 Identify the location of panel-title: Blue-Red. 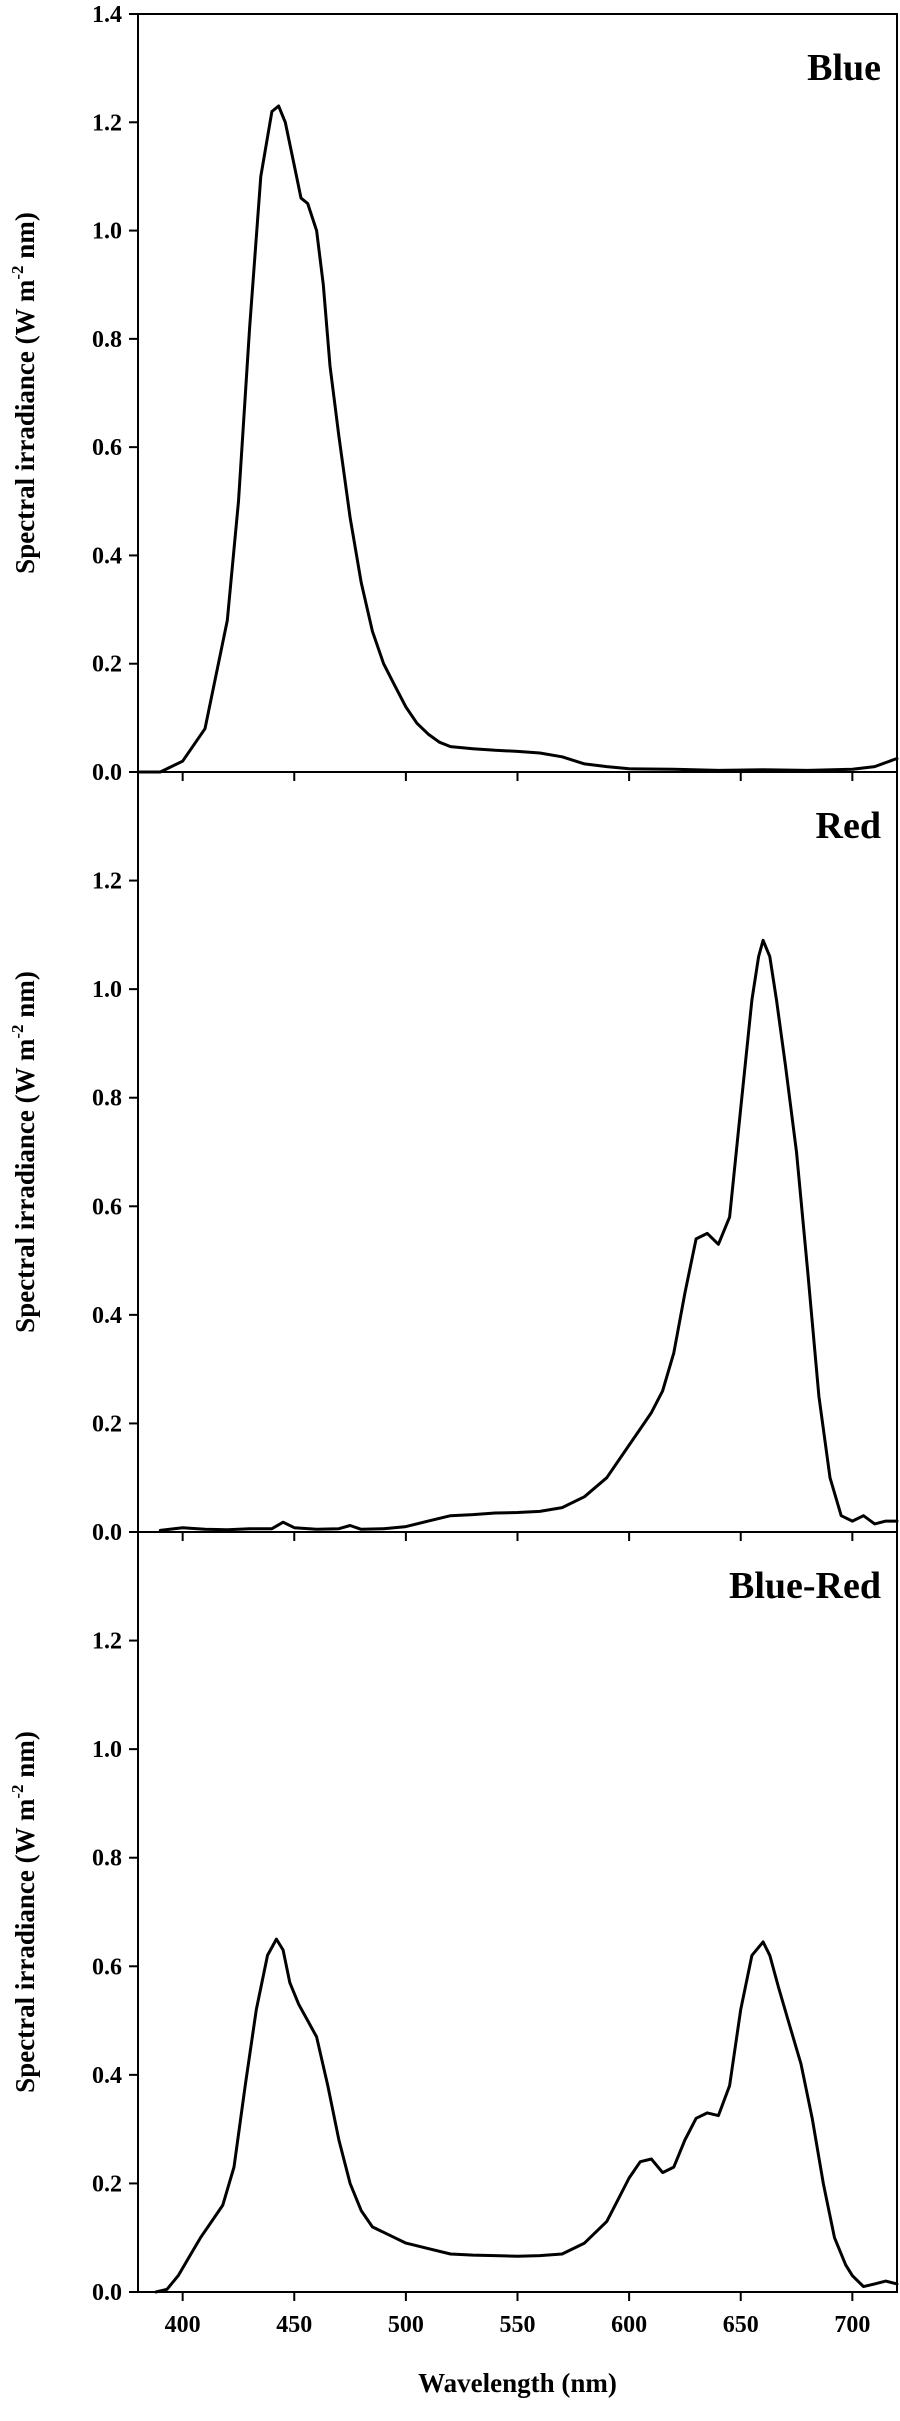
(805, 1586).